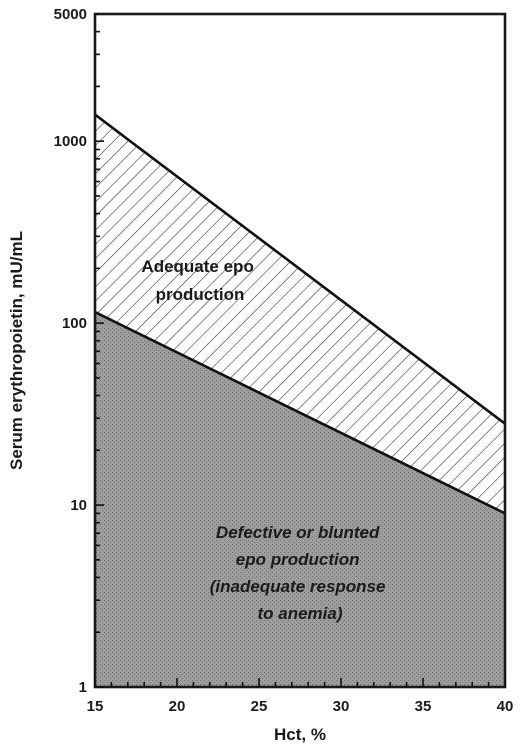 Image resolution: width=520 pixels, height=748 pixels. I want to click on x-tick-label: 25, so click(259, 706).